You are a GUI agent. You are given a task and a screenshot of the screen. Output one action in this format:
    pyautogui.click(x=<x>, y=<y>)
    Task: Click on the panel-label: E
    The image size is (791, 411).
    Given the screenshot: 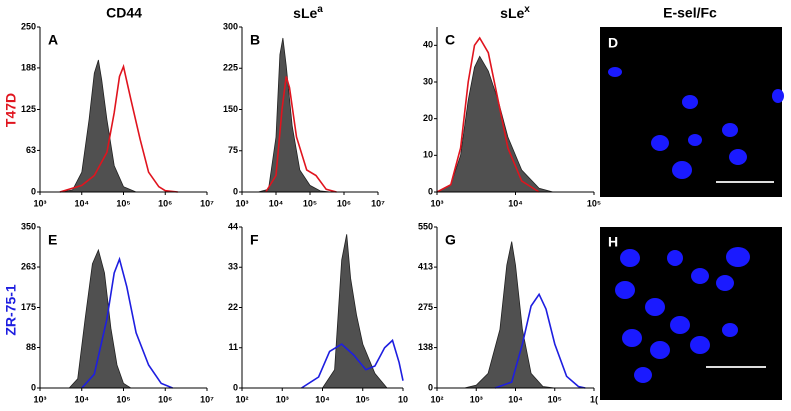 What is the action you would take?
    pyautogui.click(x=52, y=240)
    